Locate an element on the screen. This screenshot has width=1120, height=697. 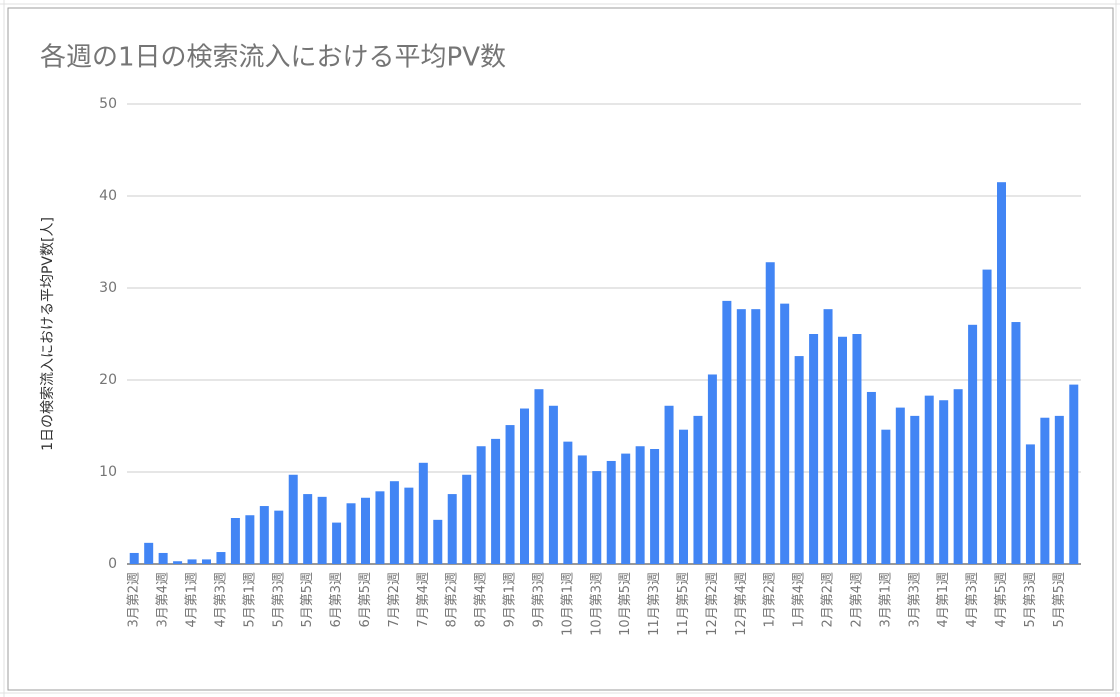
x-tick-label: 10月第5週 is located at coordinates (625, 604).